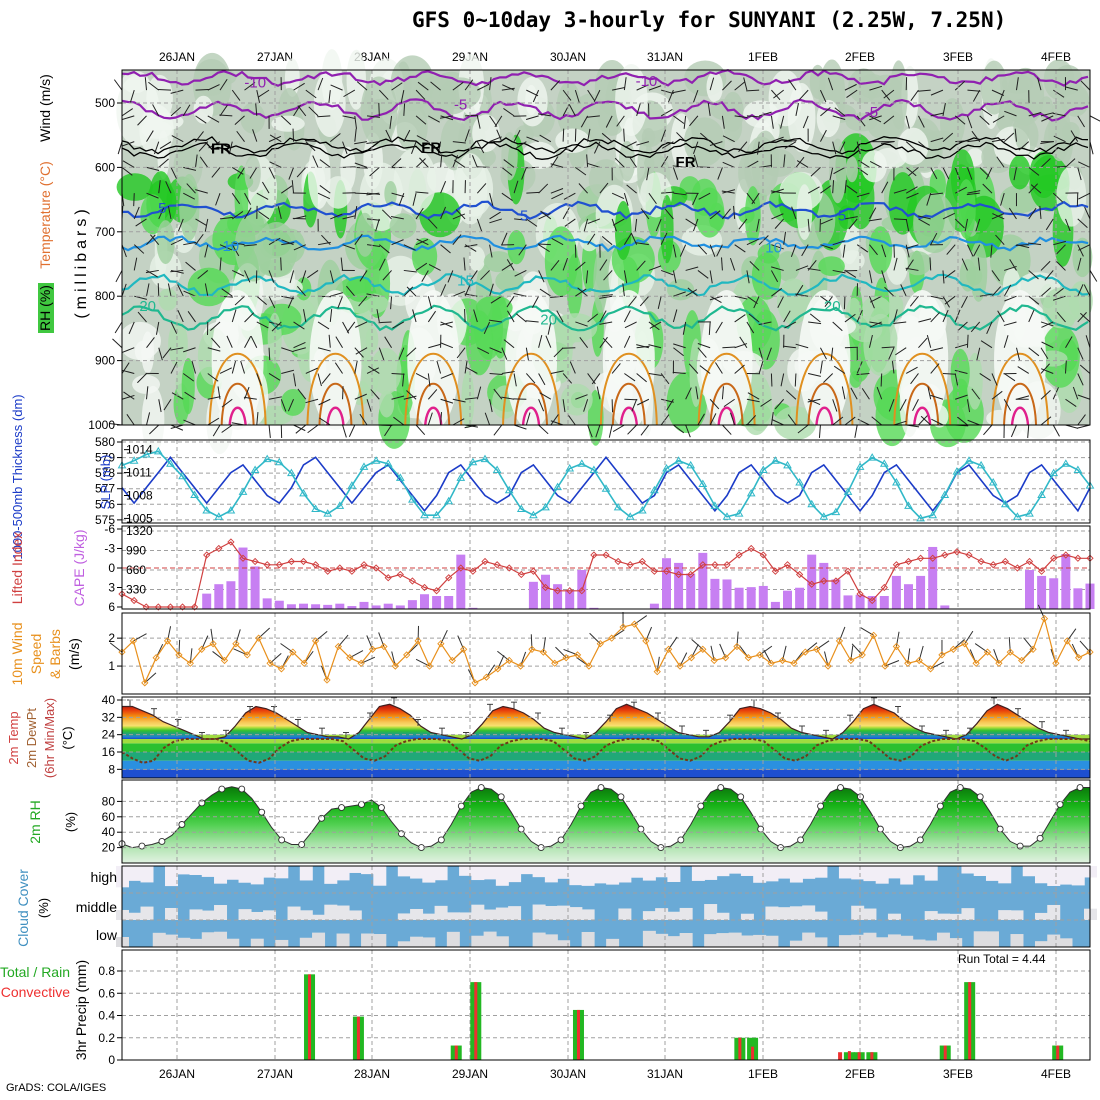  What do you see at coordinates (922, 389) in the screenshot?
I see `temp-30-contour` at bounding box center [922, 389].